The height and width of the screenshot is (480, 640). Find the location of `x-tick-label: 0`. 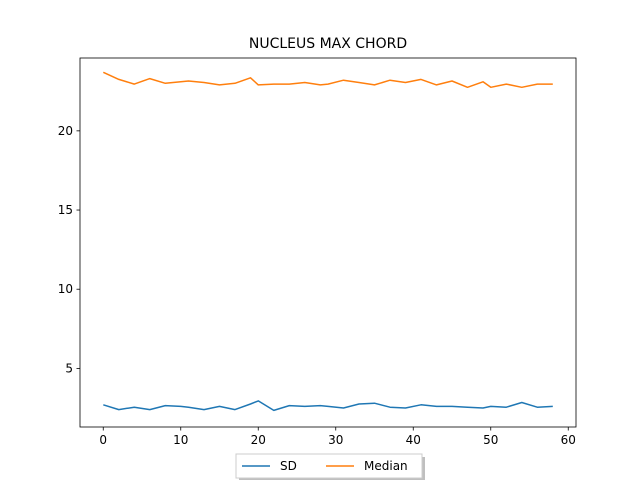

x-tick-label: 0 is located at coordinates (103, 440).